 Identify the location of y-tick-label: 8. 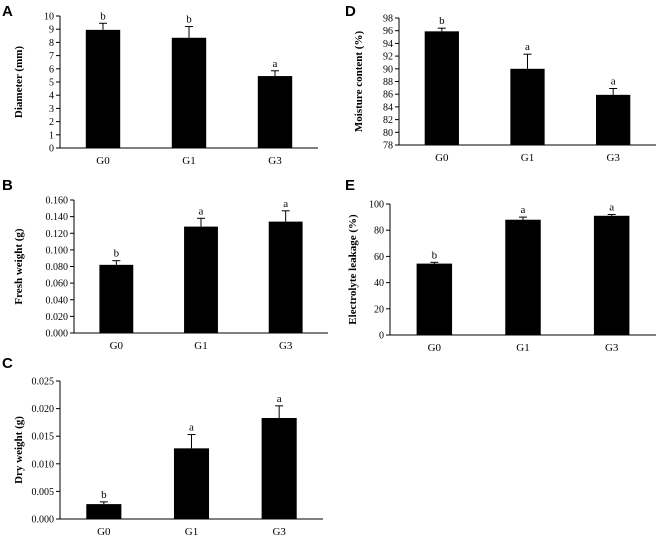
(51, 43).